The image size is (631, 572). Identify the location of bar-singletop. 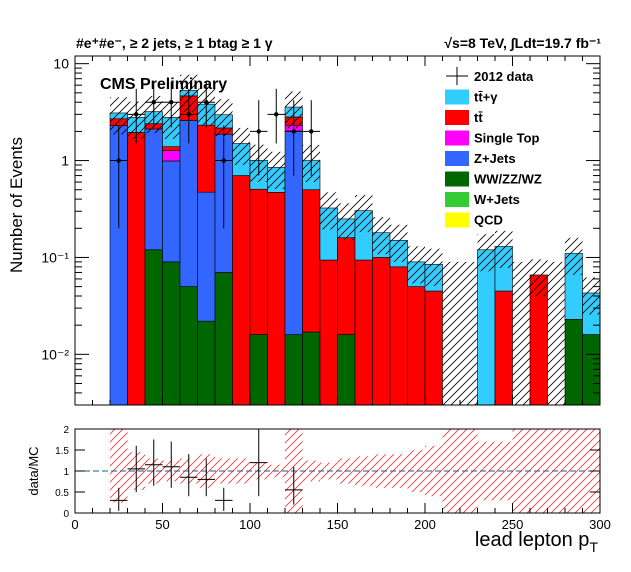
(171, 156).